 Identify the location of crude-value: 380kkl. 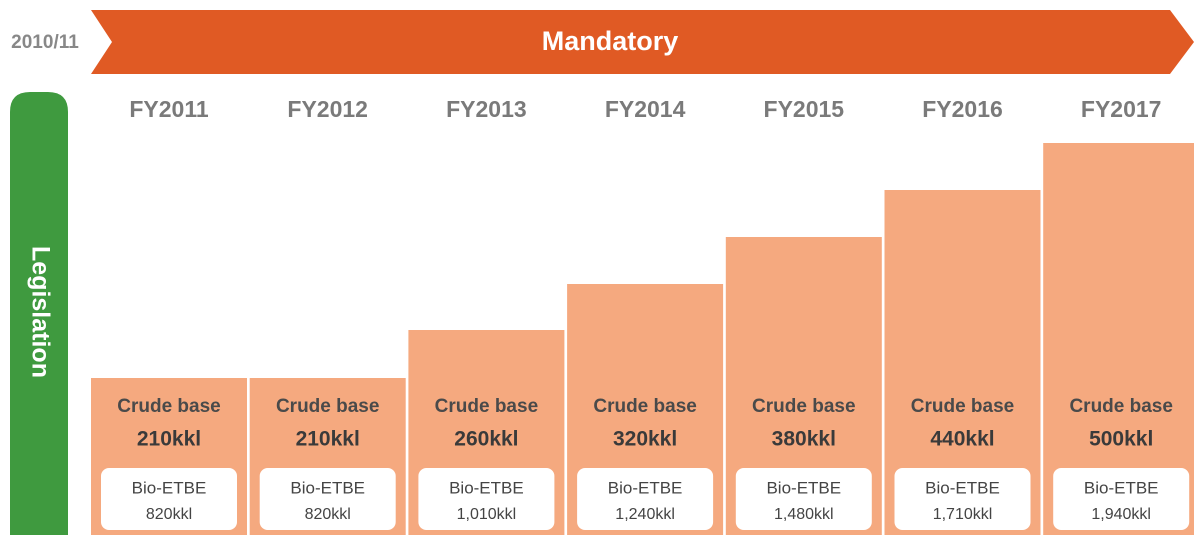
(804, 439).